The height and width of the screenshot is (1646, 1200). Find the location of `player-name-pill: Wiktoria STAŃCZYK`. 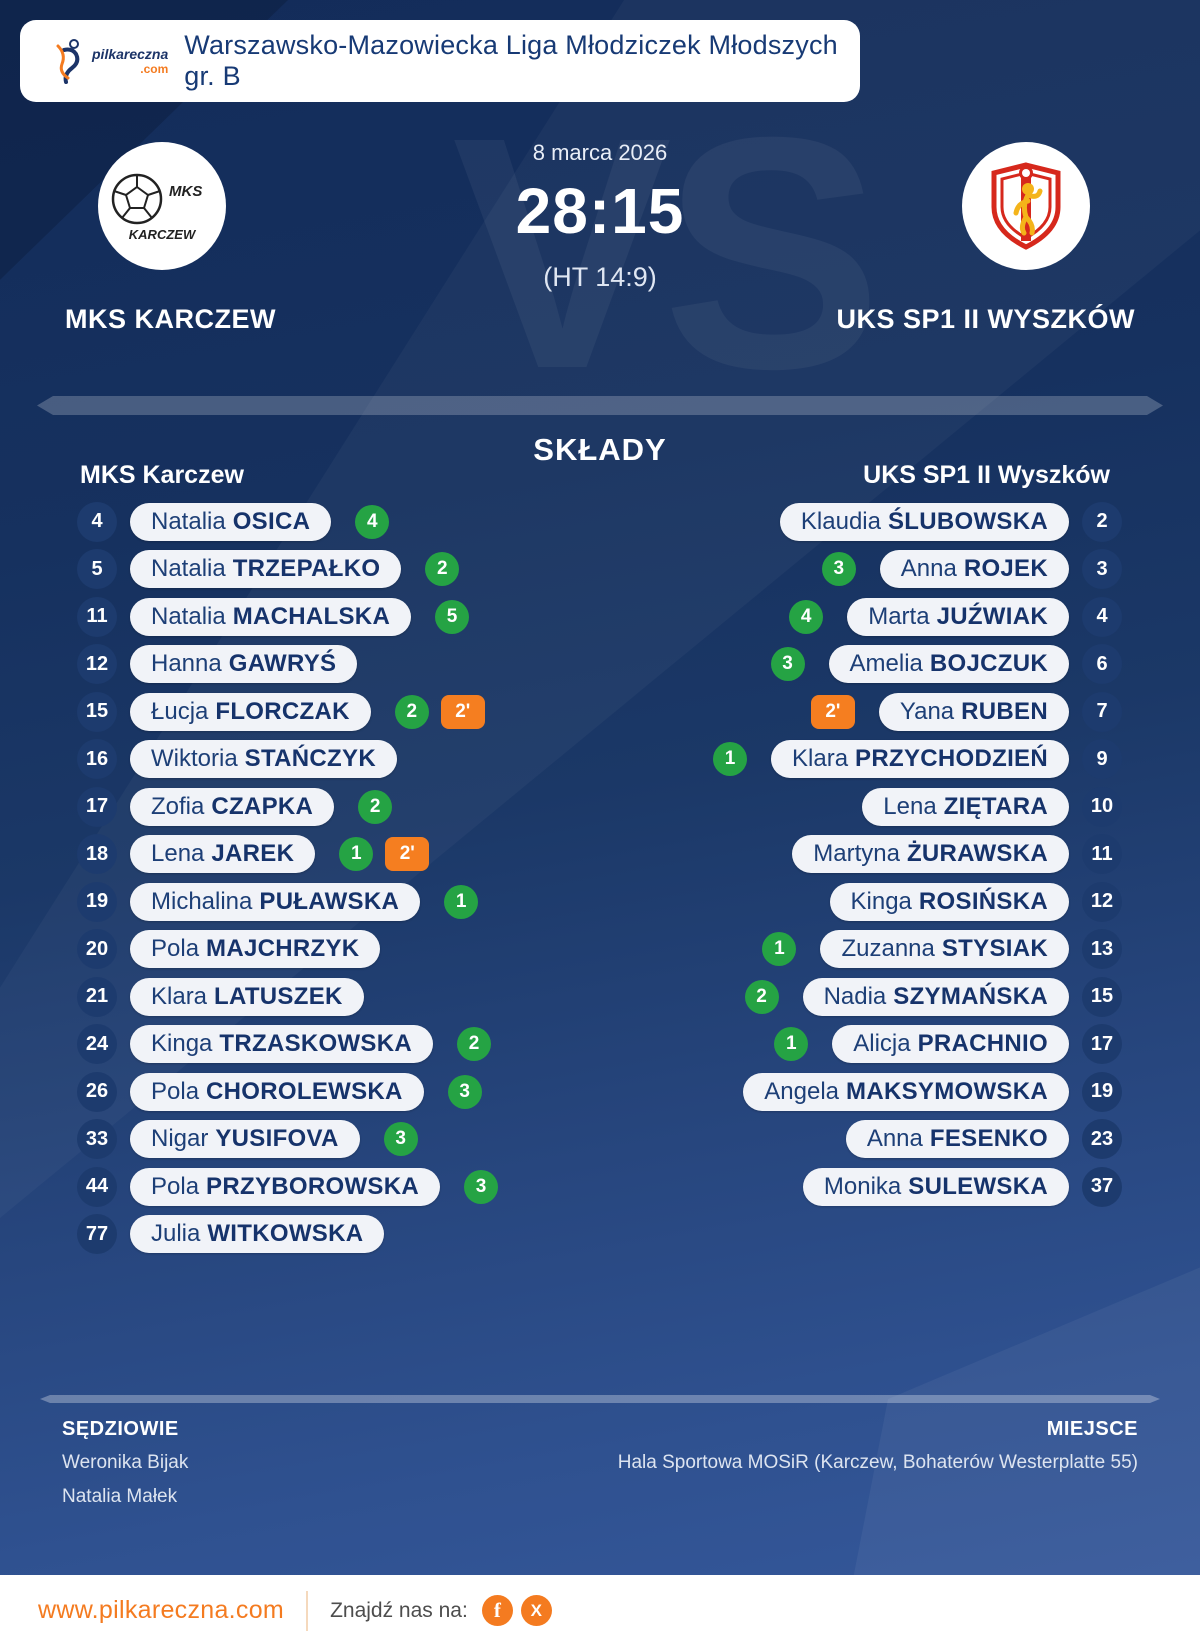

player-name-pill: Wiktoria STAŃCZYK is located at coordinates (263, 759).